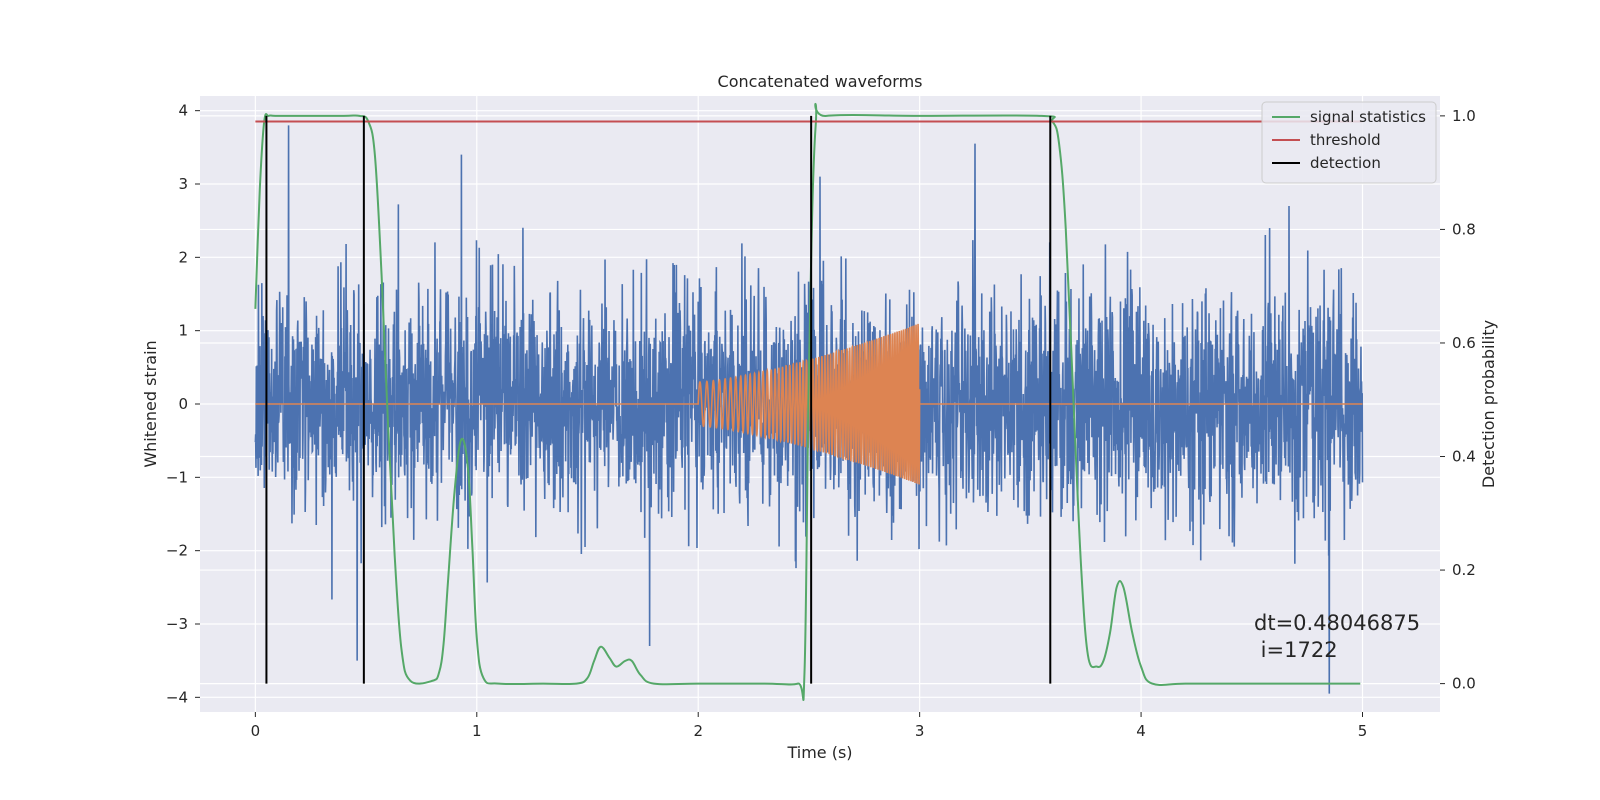 This screenshot has width=1600, height=800. Describe the element at coordinates (477, 731) in the screenshot. I see `x-tick-label: 1` at that location.